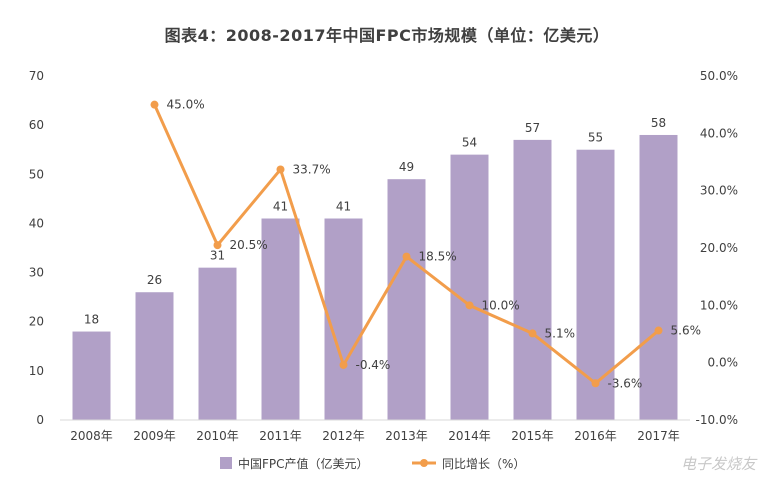 Image resolution: width=774 pixels, height=490 pixels. I want to click on x-tick-label: 2010年, so click(217, 436).